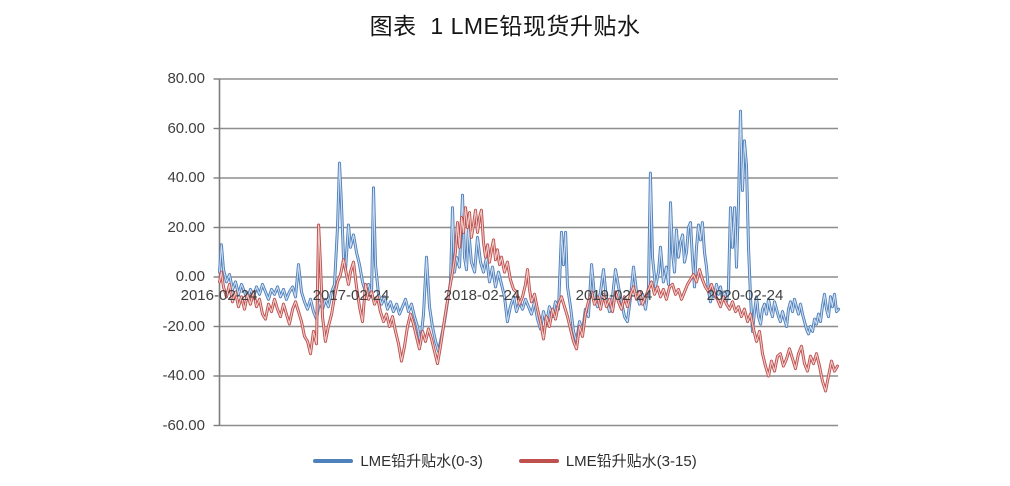  I want to click on y-axis-tick-label: -60.00, so click(183, 425).